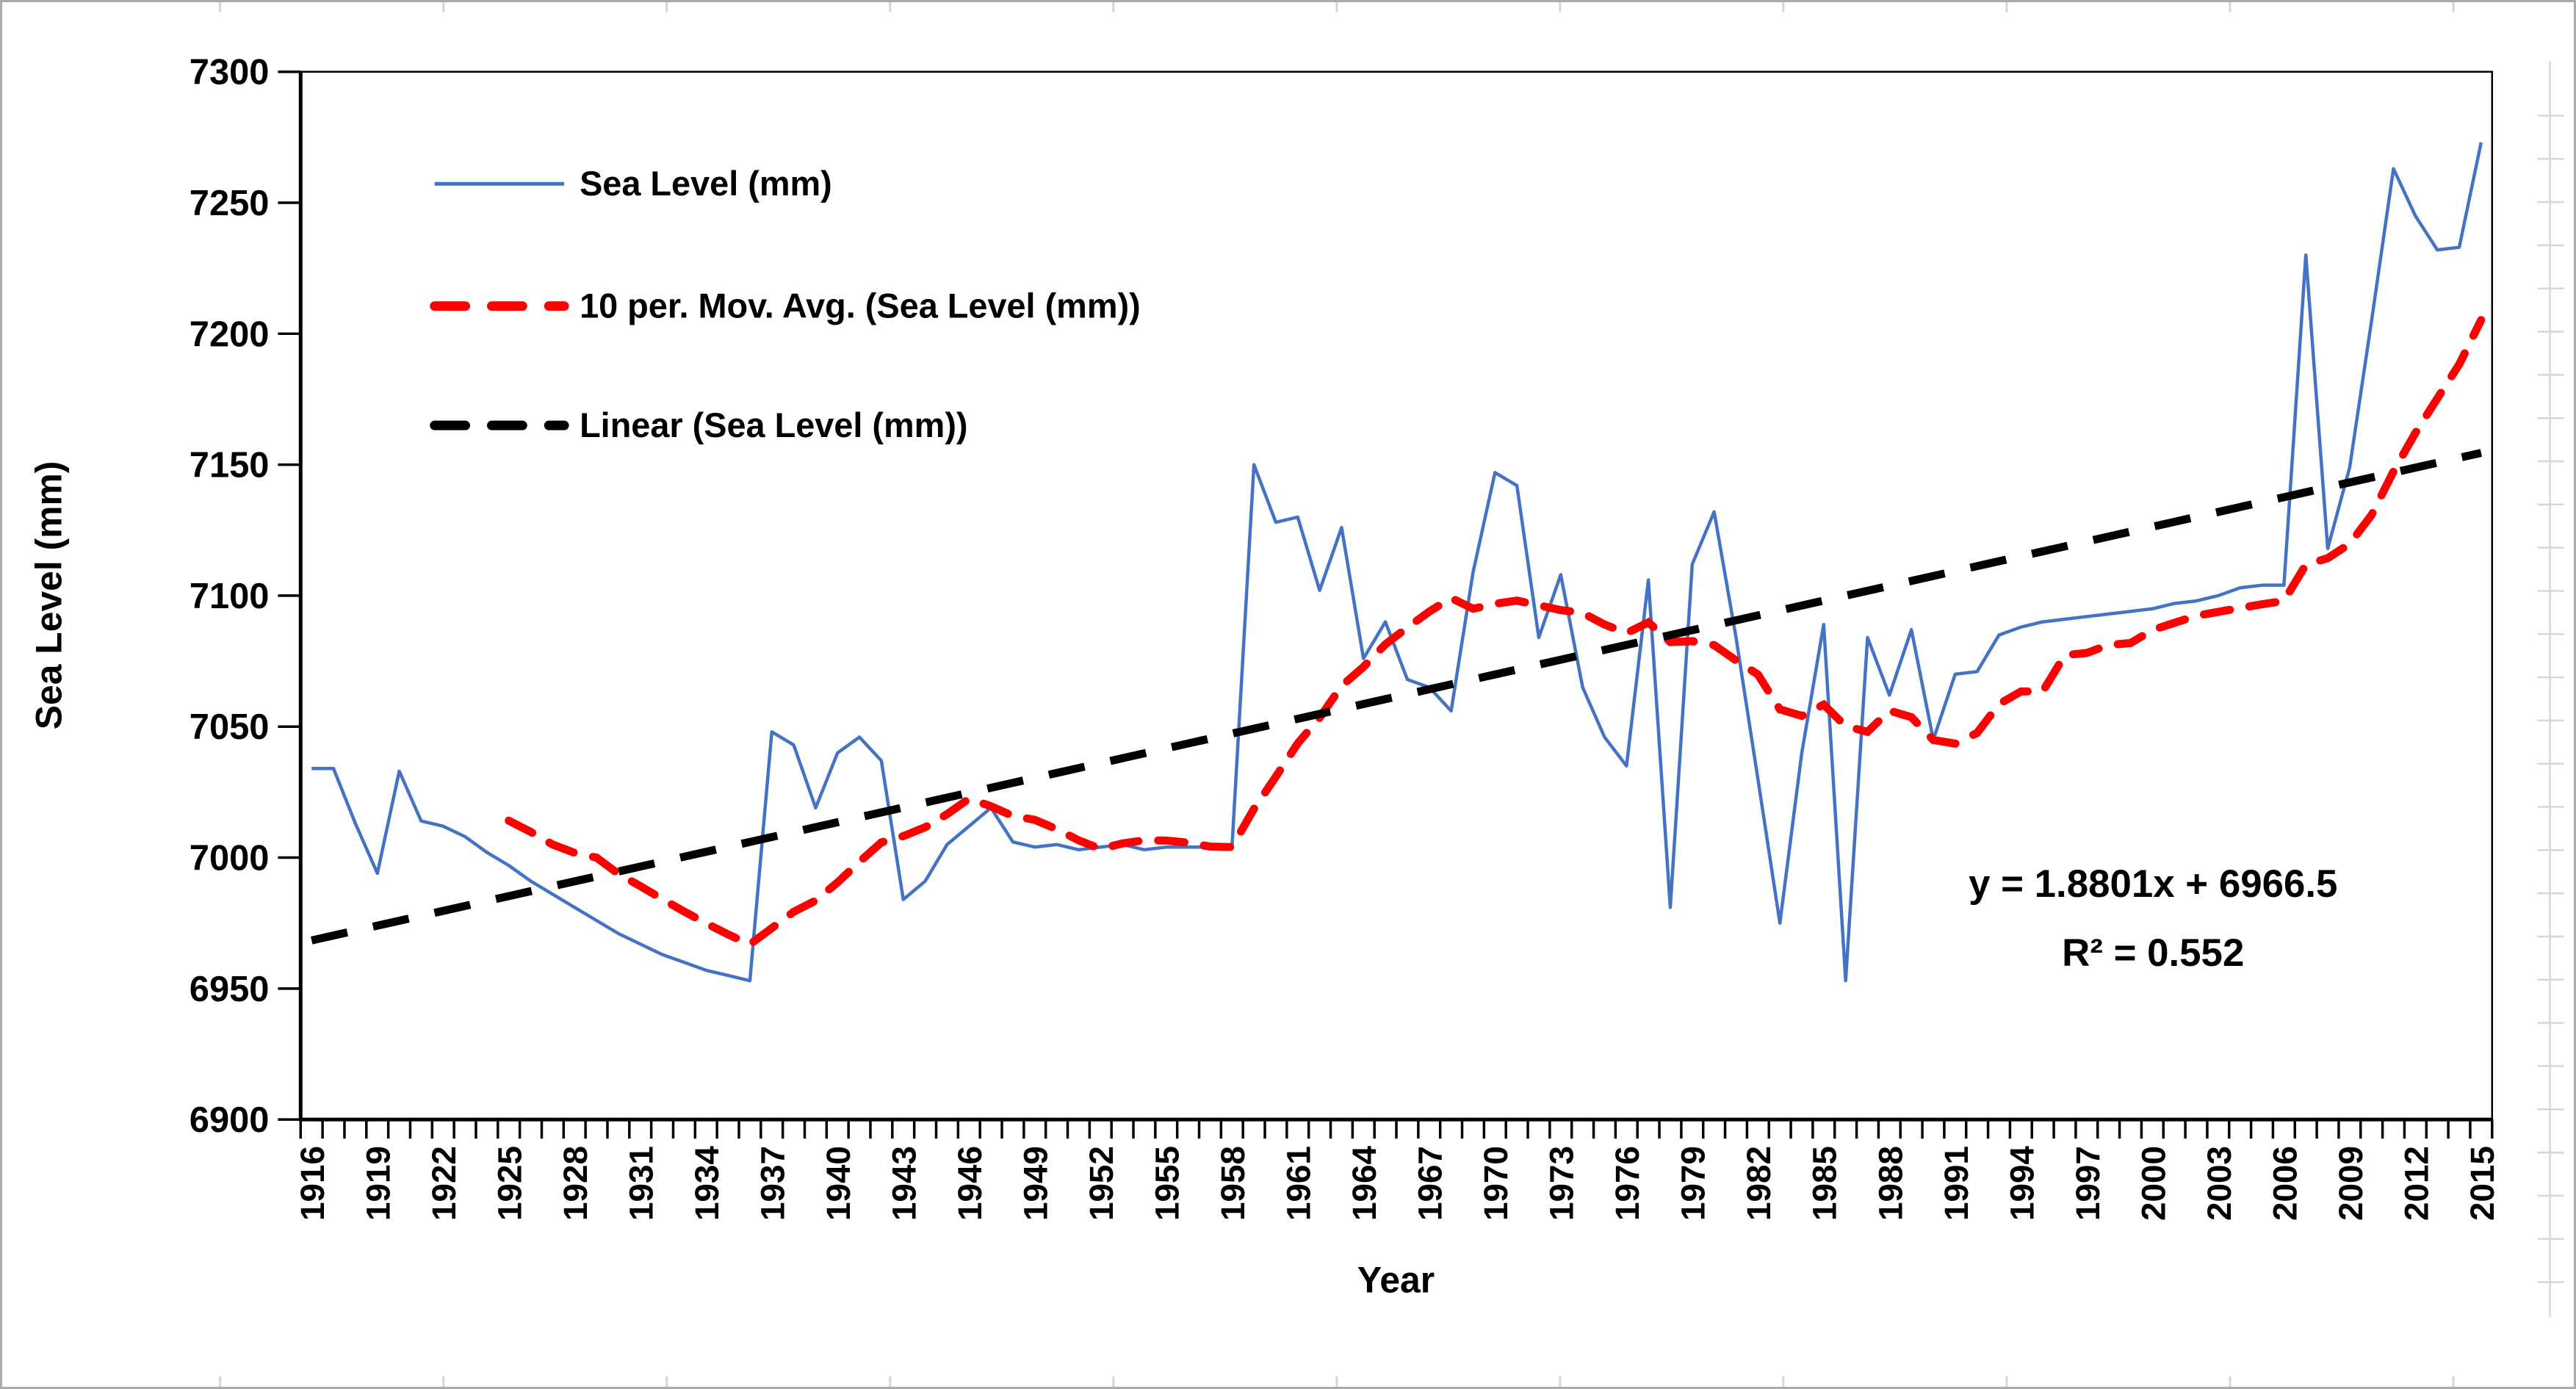 Image resolution: width=2576 pixels, height=1389 pixels. I want to click on svg-text: 1973, so click(1562, 1183).